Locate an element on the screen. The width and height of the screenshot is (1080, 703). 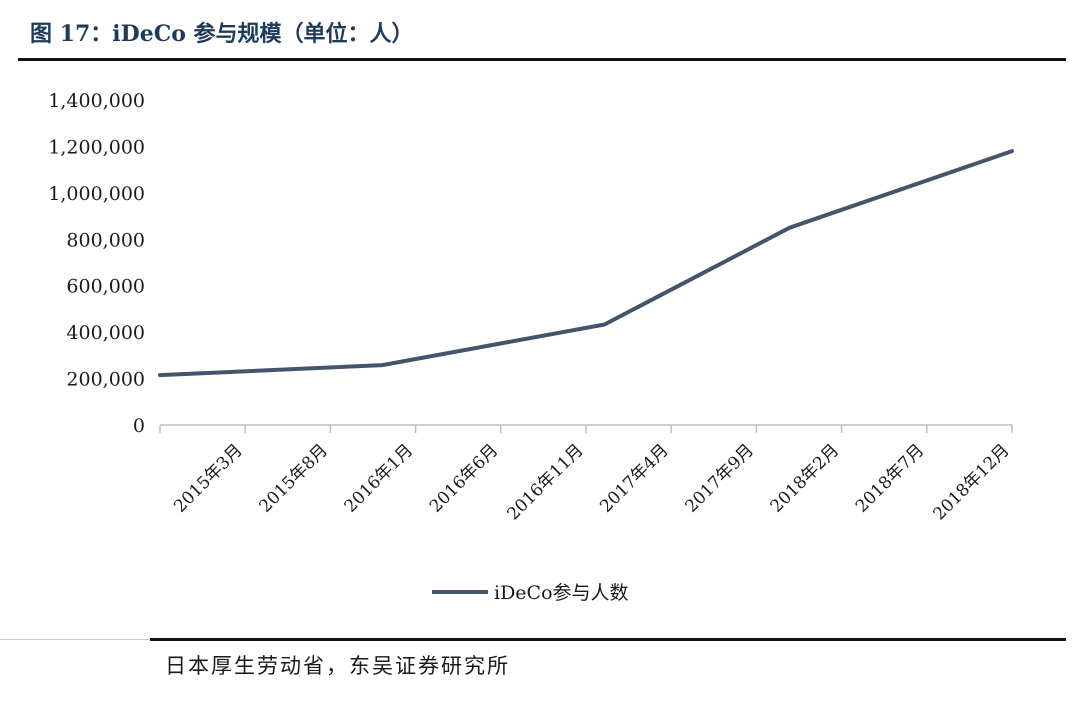
x-tick-label: 2015年8月 is located at coordinates (294, 478).